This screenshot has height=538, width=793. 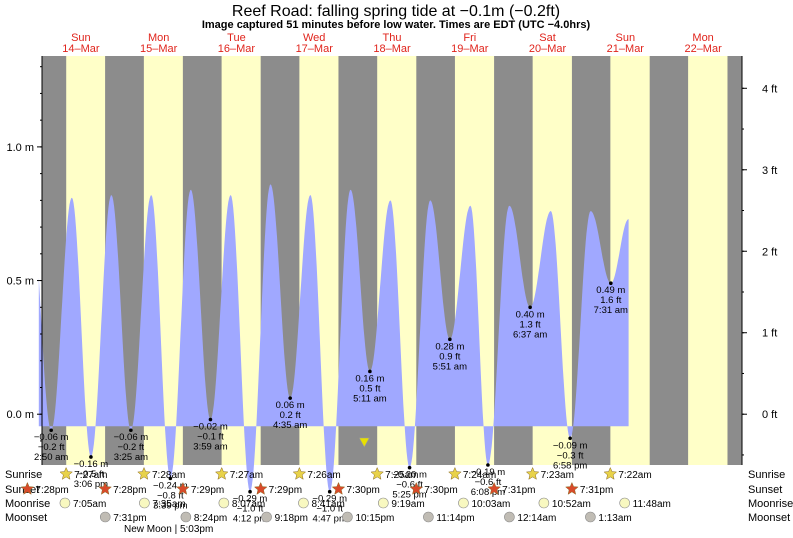 I want to click on day-date: 20–Mar, so click(x=548, y=49).